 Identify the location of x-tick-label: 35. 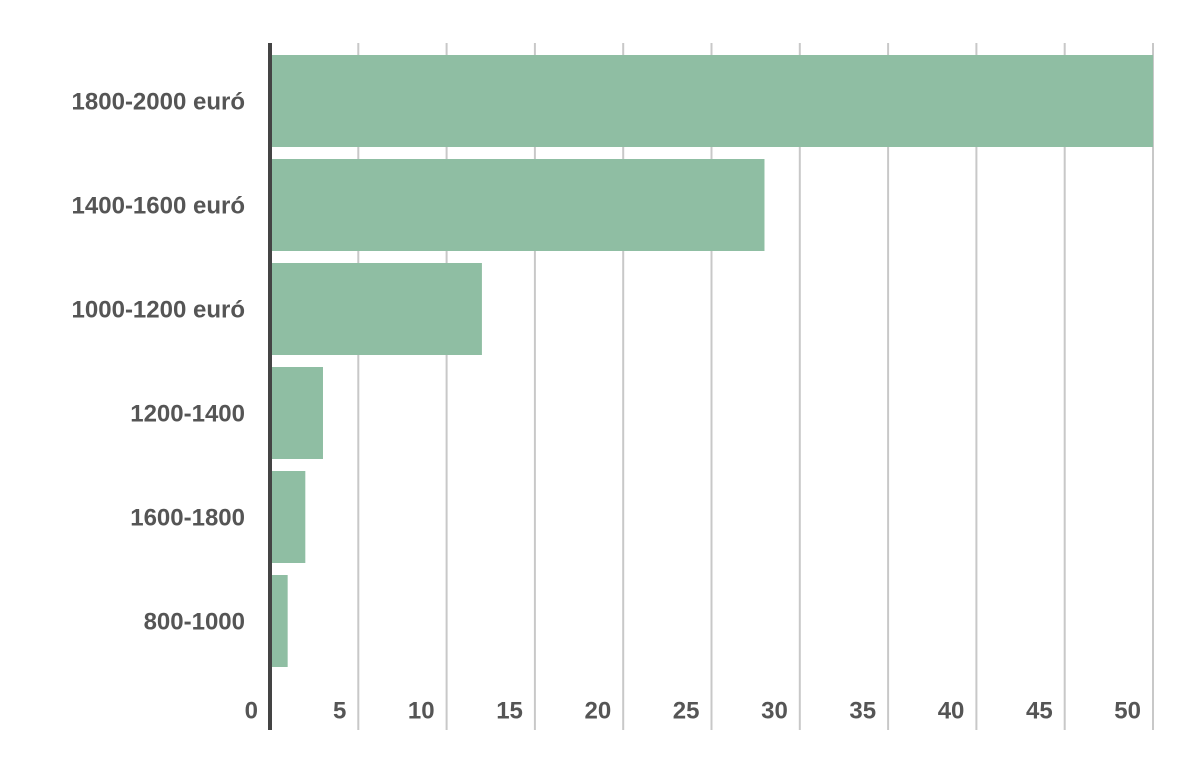
(862, 710).